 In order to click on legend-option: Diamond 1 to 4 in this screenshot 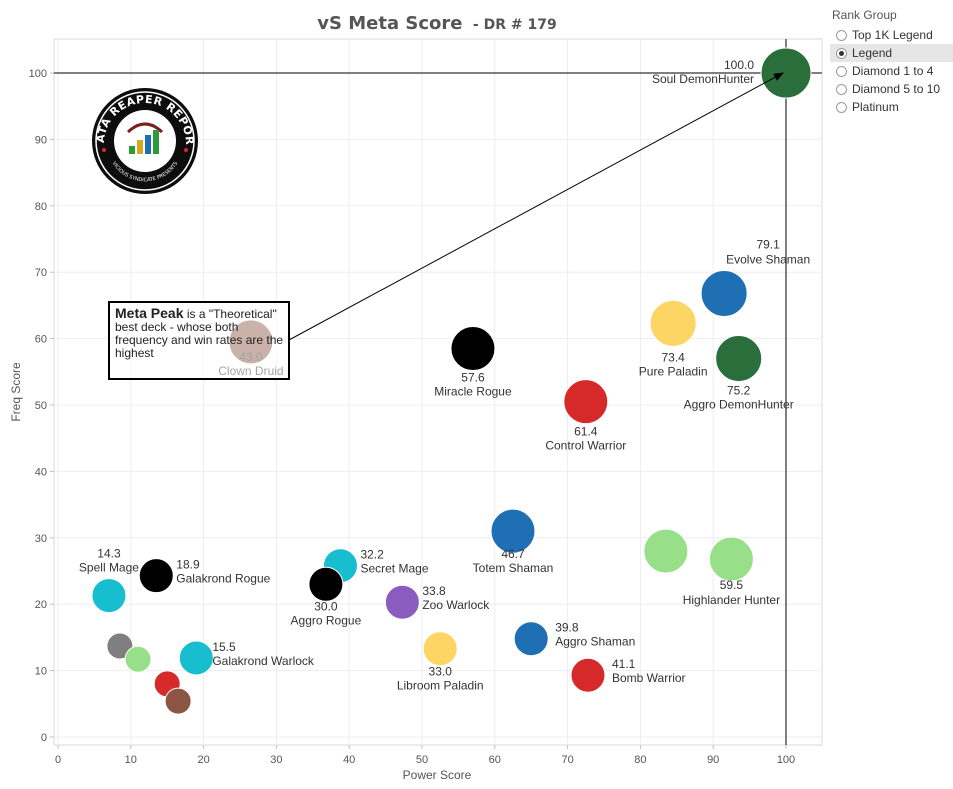, I will do `click(891, 71)`.